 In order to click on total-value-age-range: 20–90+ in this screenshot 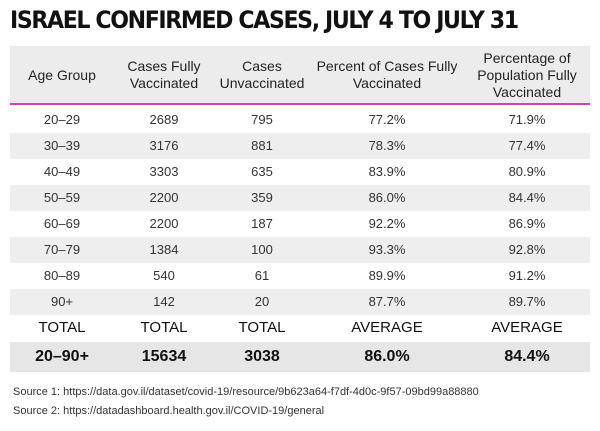, I will do `click(62, 356)`.